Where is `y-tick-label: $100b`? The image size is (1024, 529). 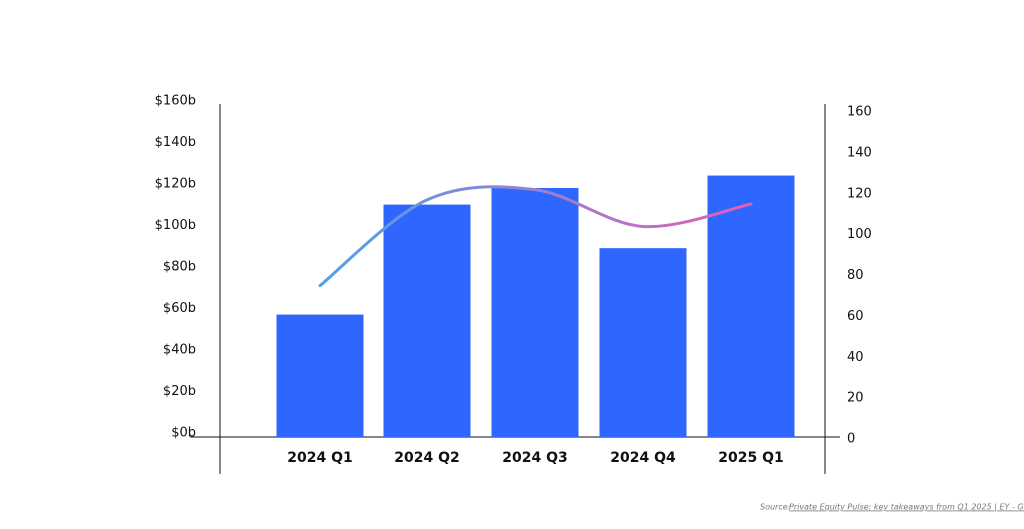
y-tick-label: $100b is located at coordinates (175, 225).